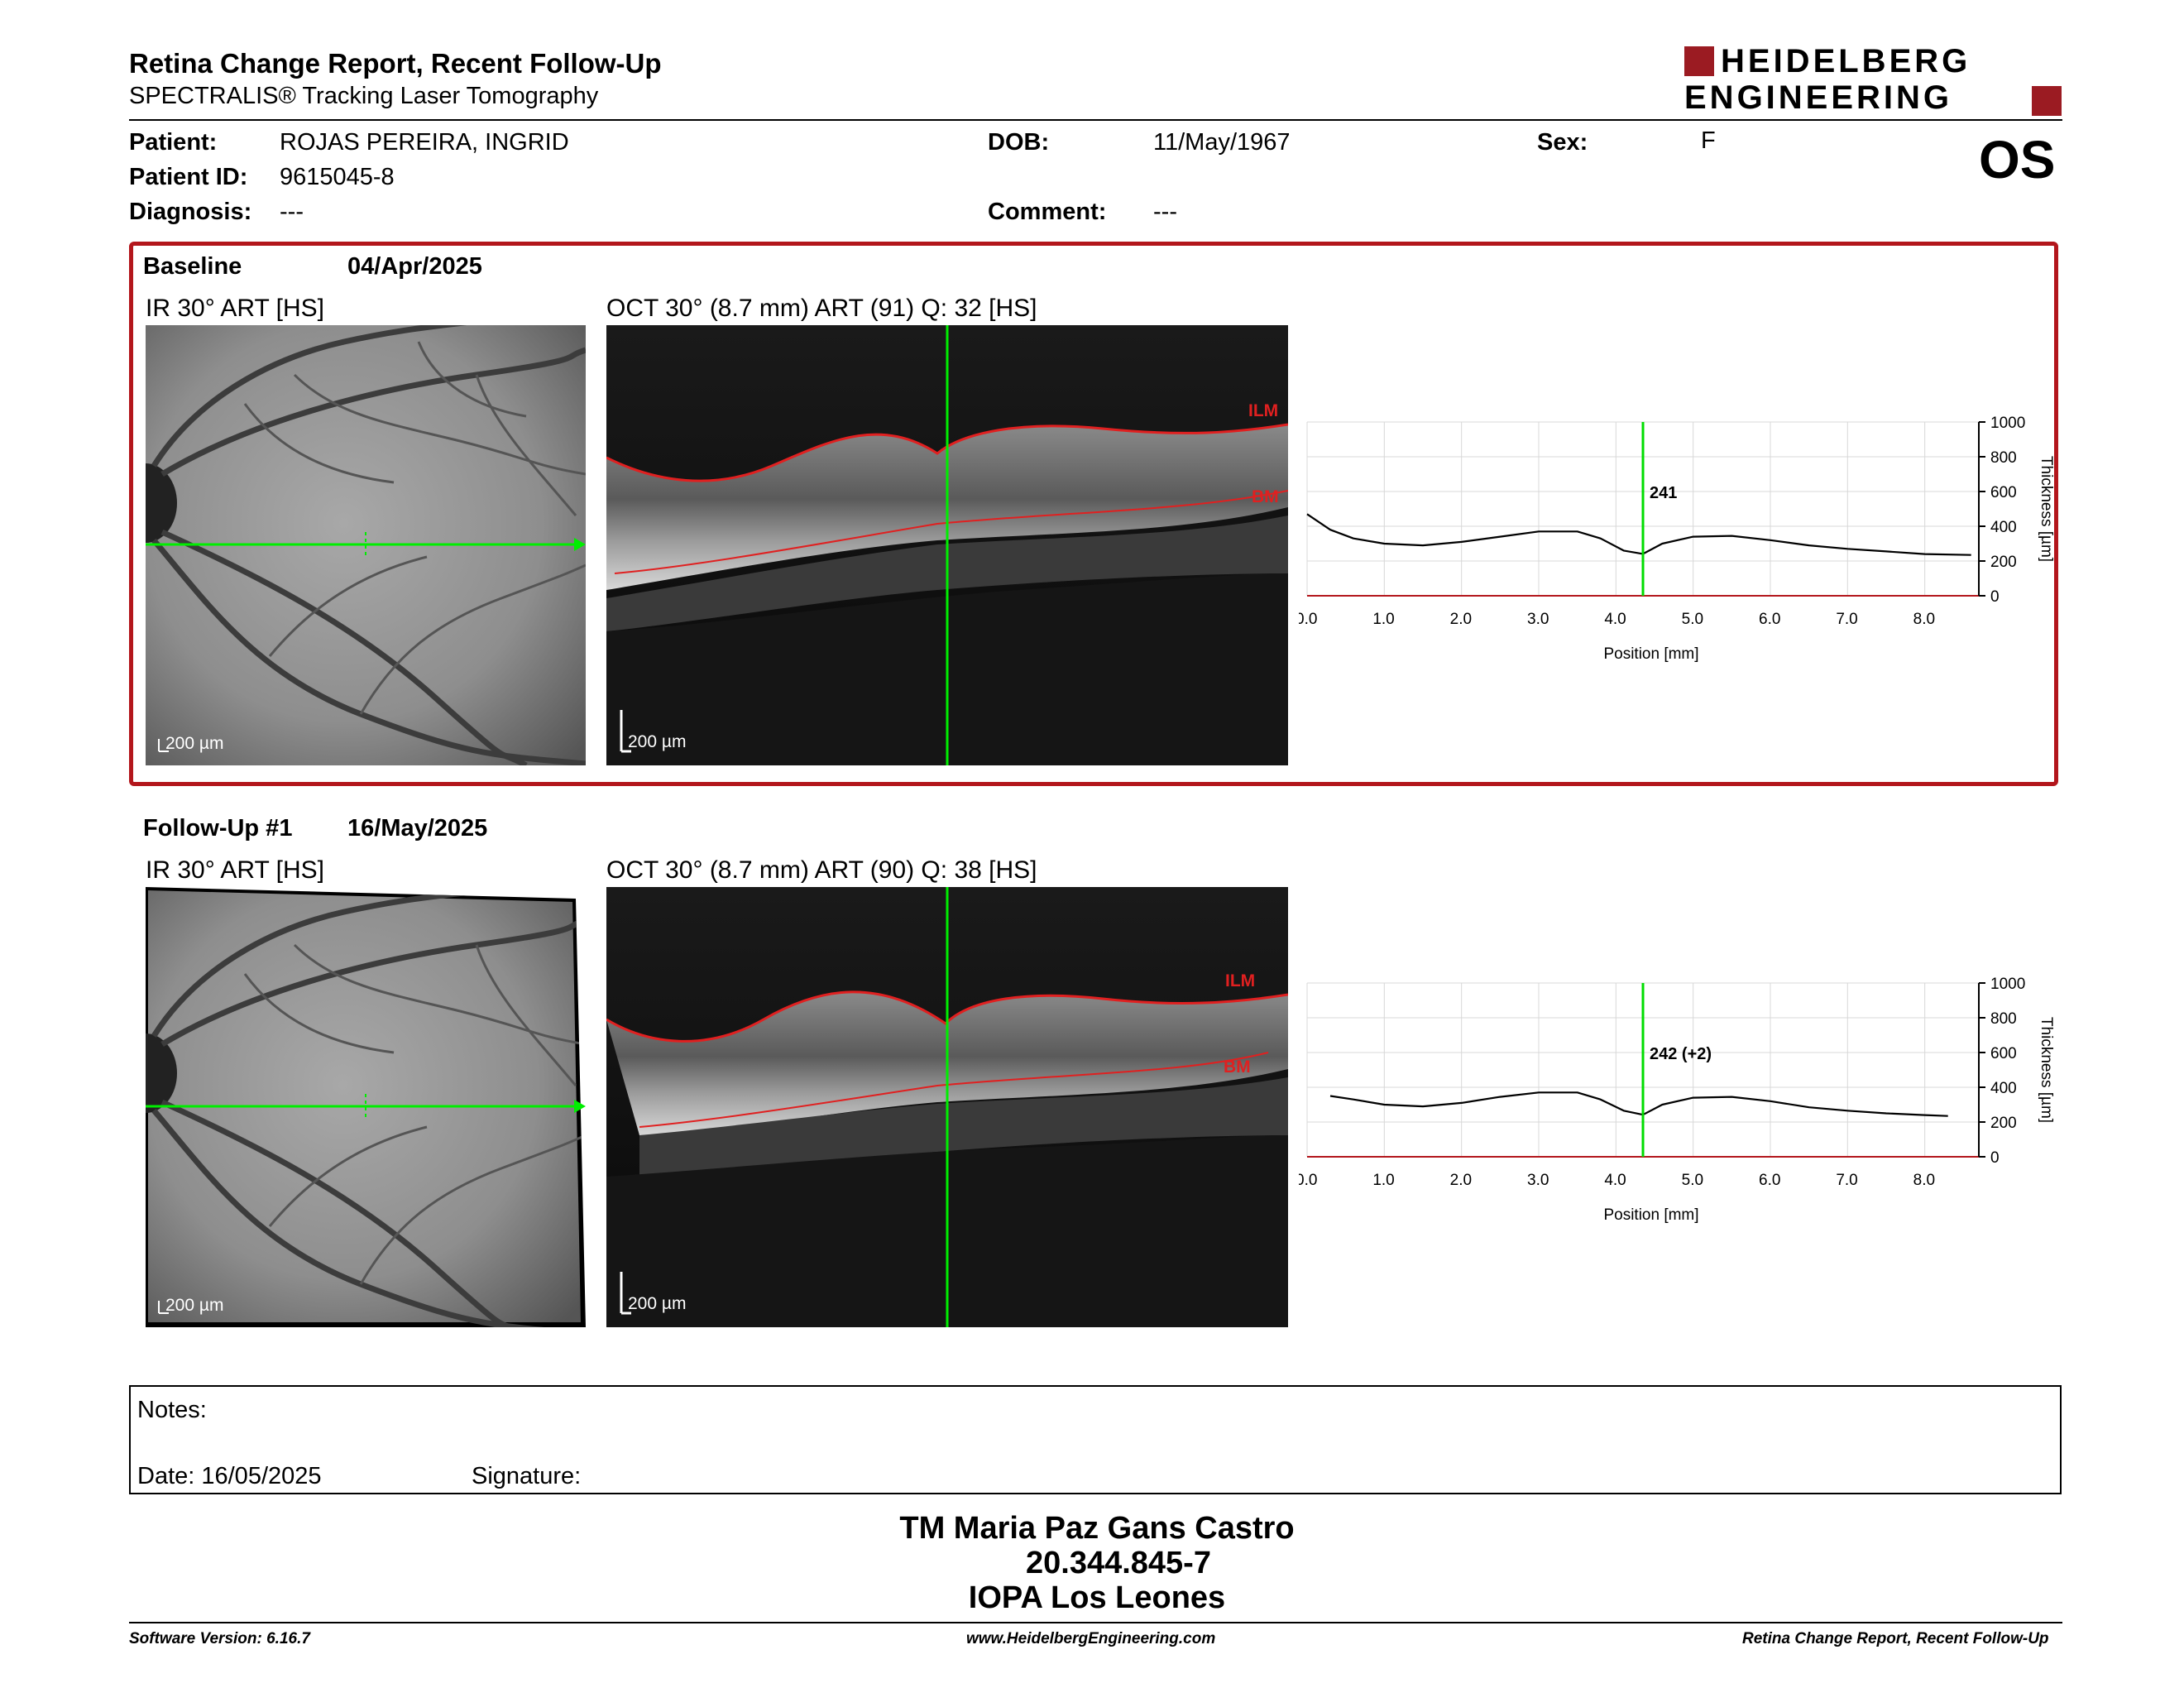 This screenshot has width=2184, height=1688. What do you see at coordinates (188, 177) in the screenshot?
I see `patient-id-label: Patient ID:` at bounding box center [188, 177].